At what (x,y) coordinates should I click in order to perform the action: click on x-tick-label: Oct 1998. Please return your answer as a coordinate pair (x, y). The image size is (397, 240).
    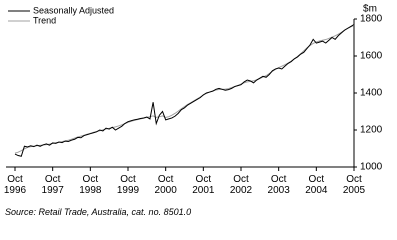
    Looking at the image, I should click on (90, 185).